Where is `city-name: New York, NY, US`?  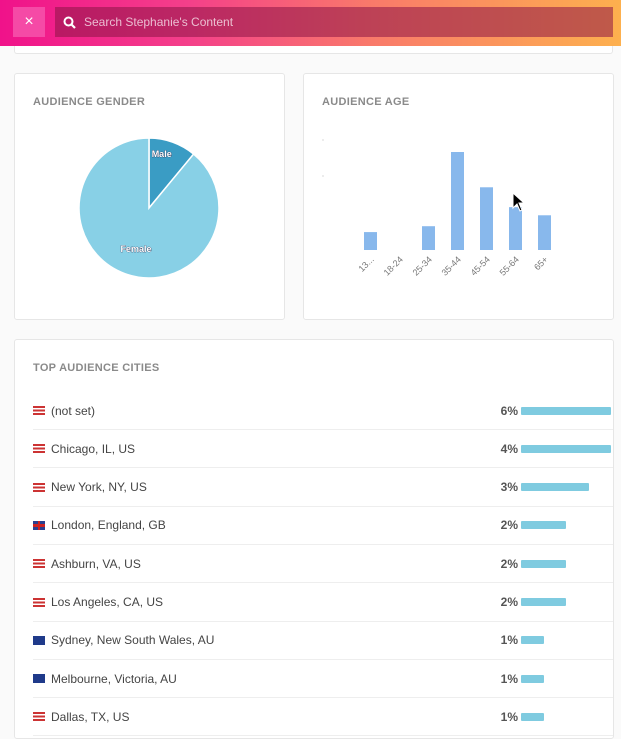 city-name: New York, NY, US is located at coordinates (99, 487).